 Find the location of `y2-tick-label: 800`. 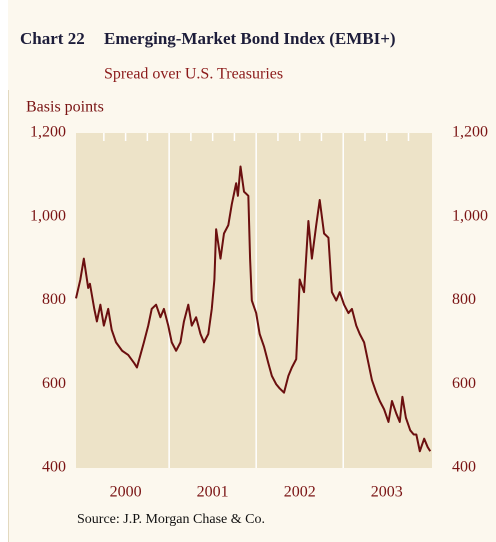

y2-tick-label: 800 is located at coordinates (464, 299).